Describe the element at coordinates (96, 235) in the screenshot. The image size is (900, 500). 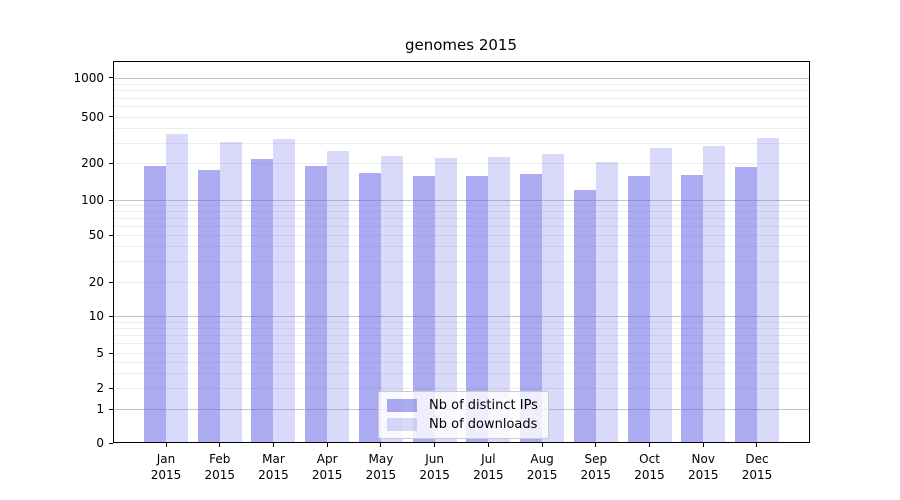
I see `y-tick-label: 50` at that location.